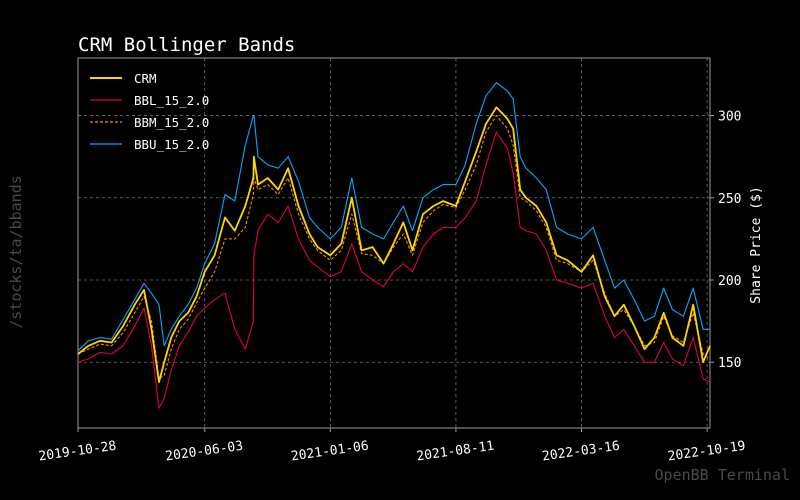 The image size is (800, 500). I want to click on side-command-label: /stocks/ta/bbands, so click(16, 252).